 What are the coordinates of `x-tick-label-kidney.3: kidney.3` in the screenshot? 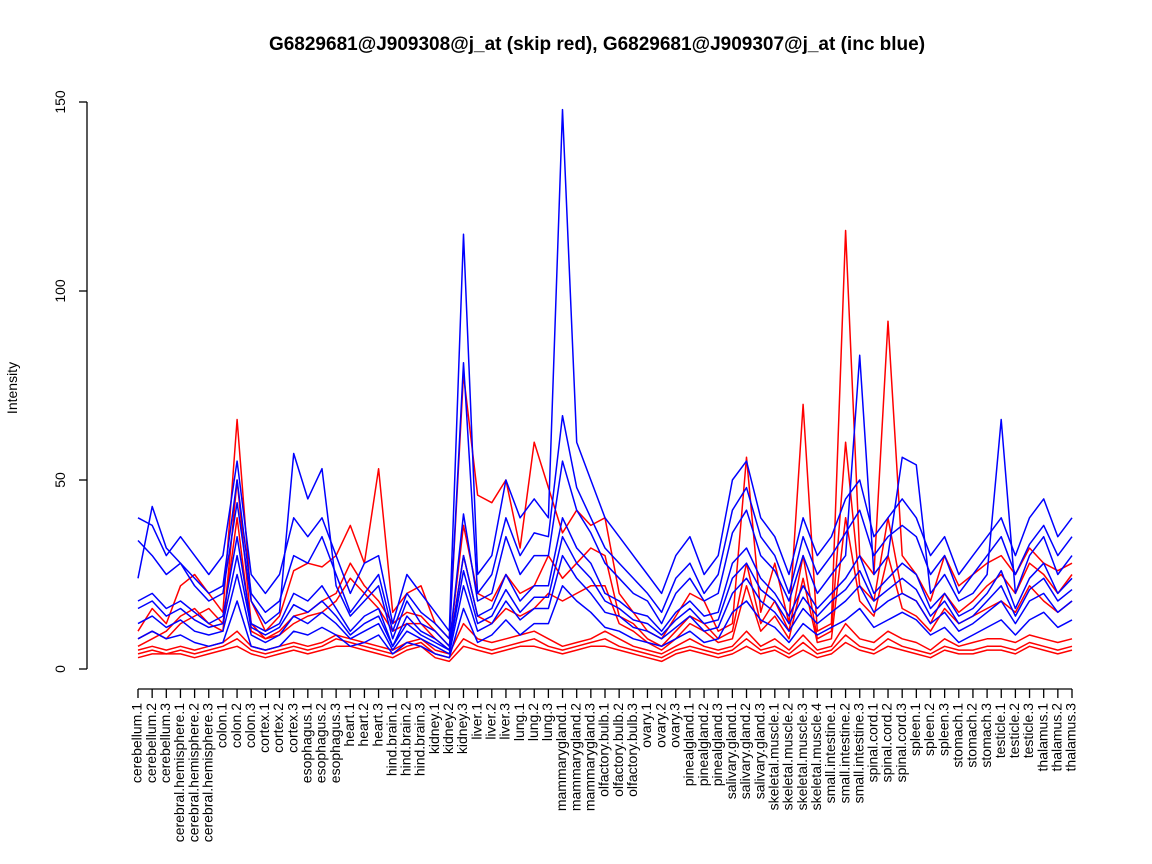 It's located at (462, 728).